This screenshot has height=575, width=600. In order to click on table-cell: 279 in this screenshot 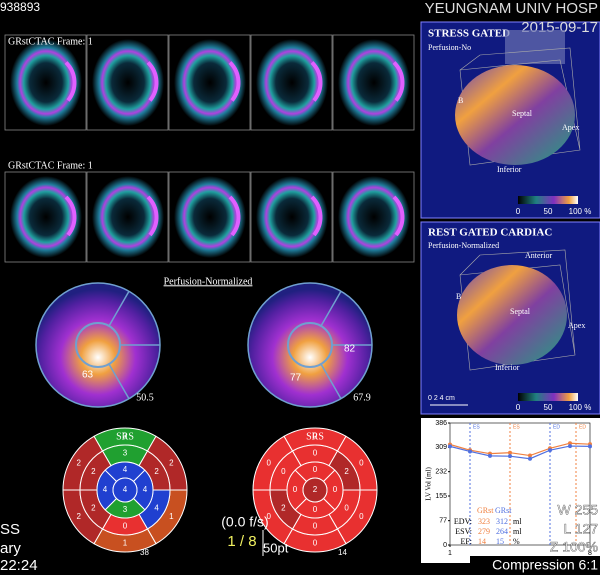, I will do `click(484, 531)`.